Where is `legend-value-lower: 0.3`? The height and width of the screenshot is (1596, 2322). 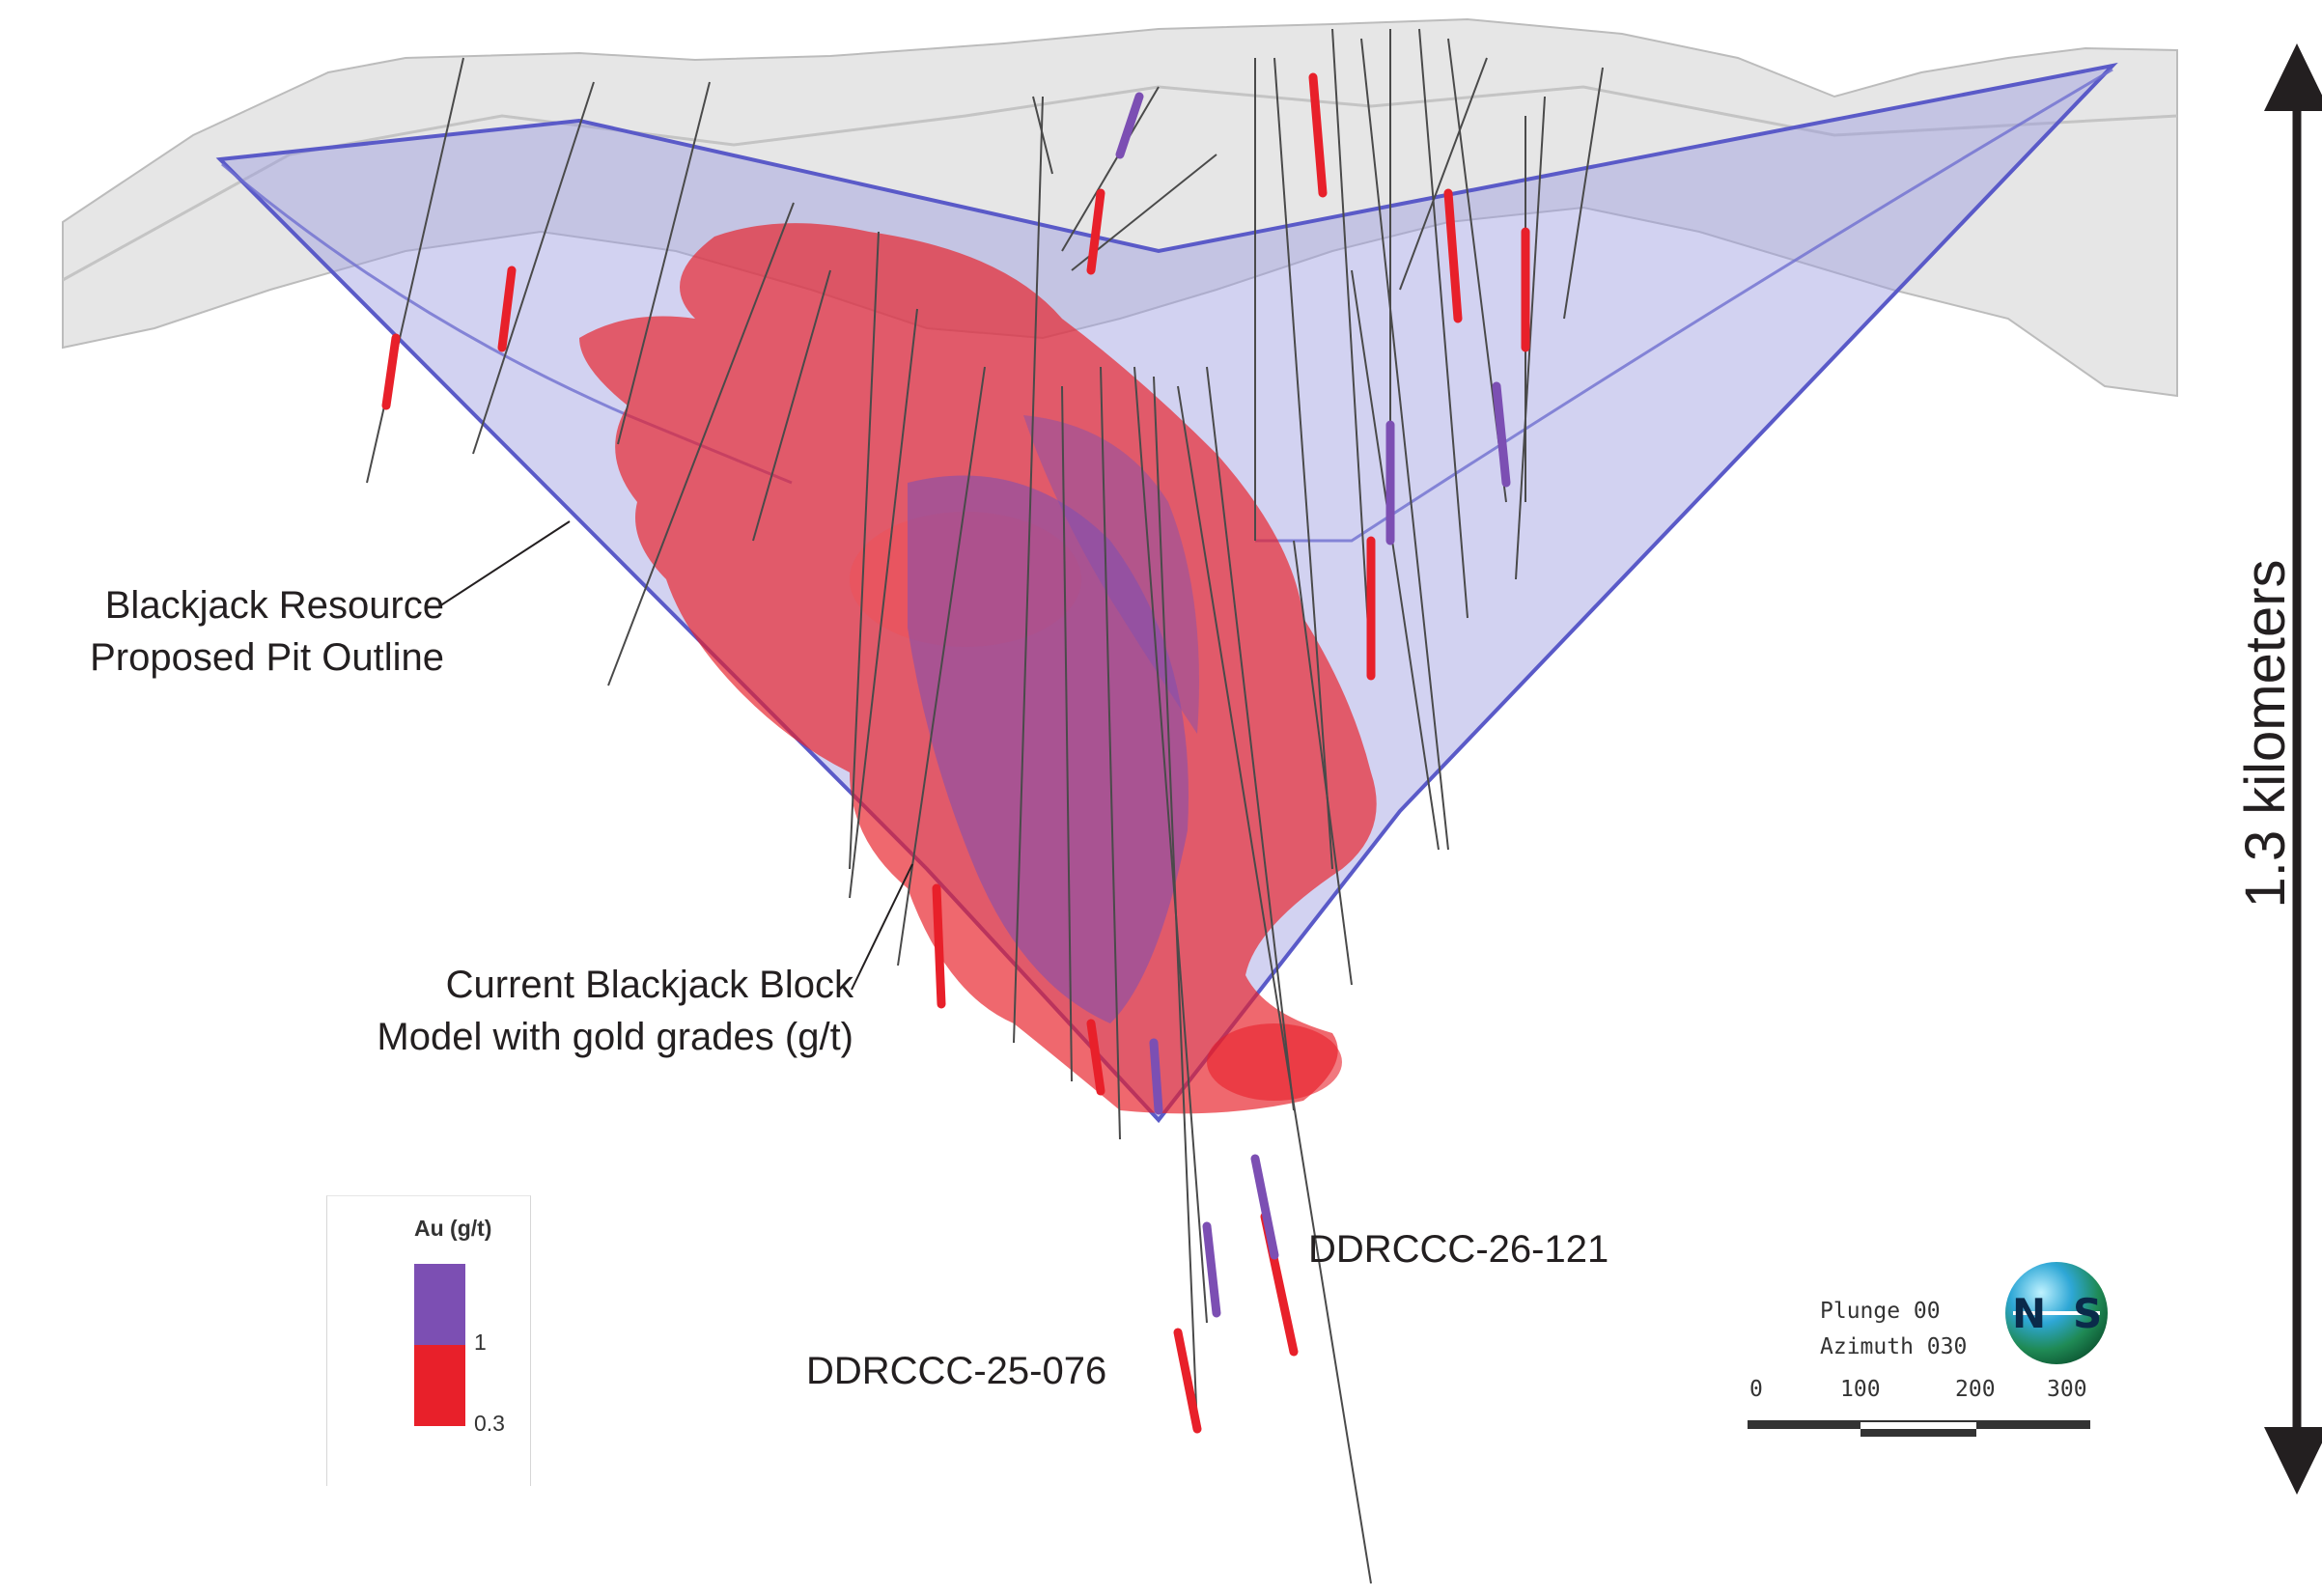
legend-value-lower: 0.3 is located at coordinates (490, 1424).